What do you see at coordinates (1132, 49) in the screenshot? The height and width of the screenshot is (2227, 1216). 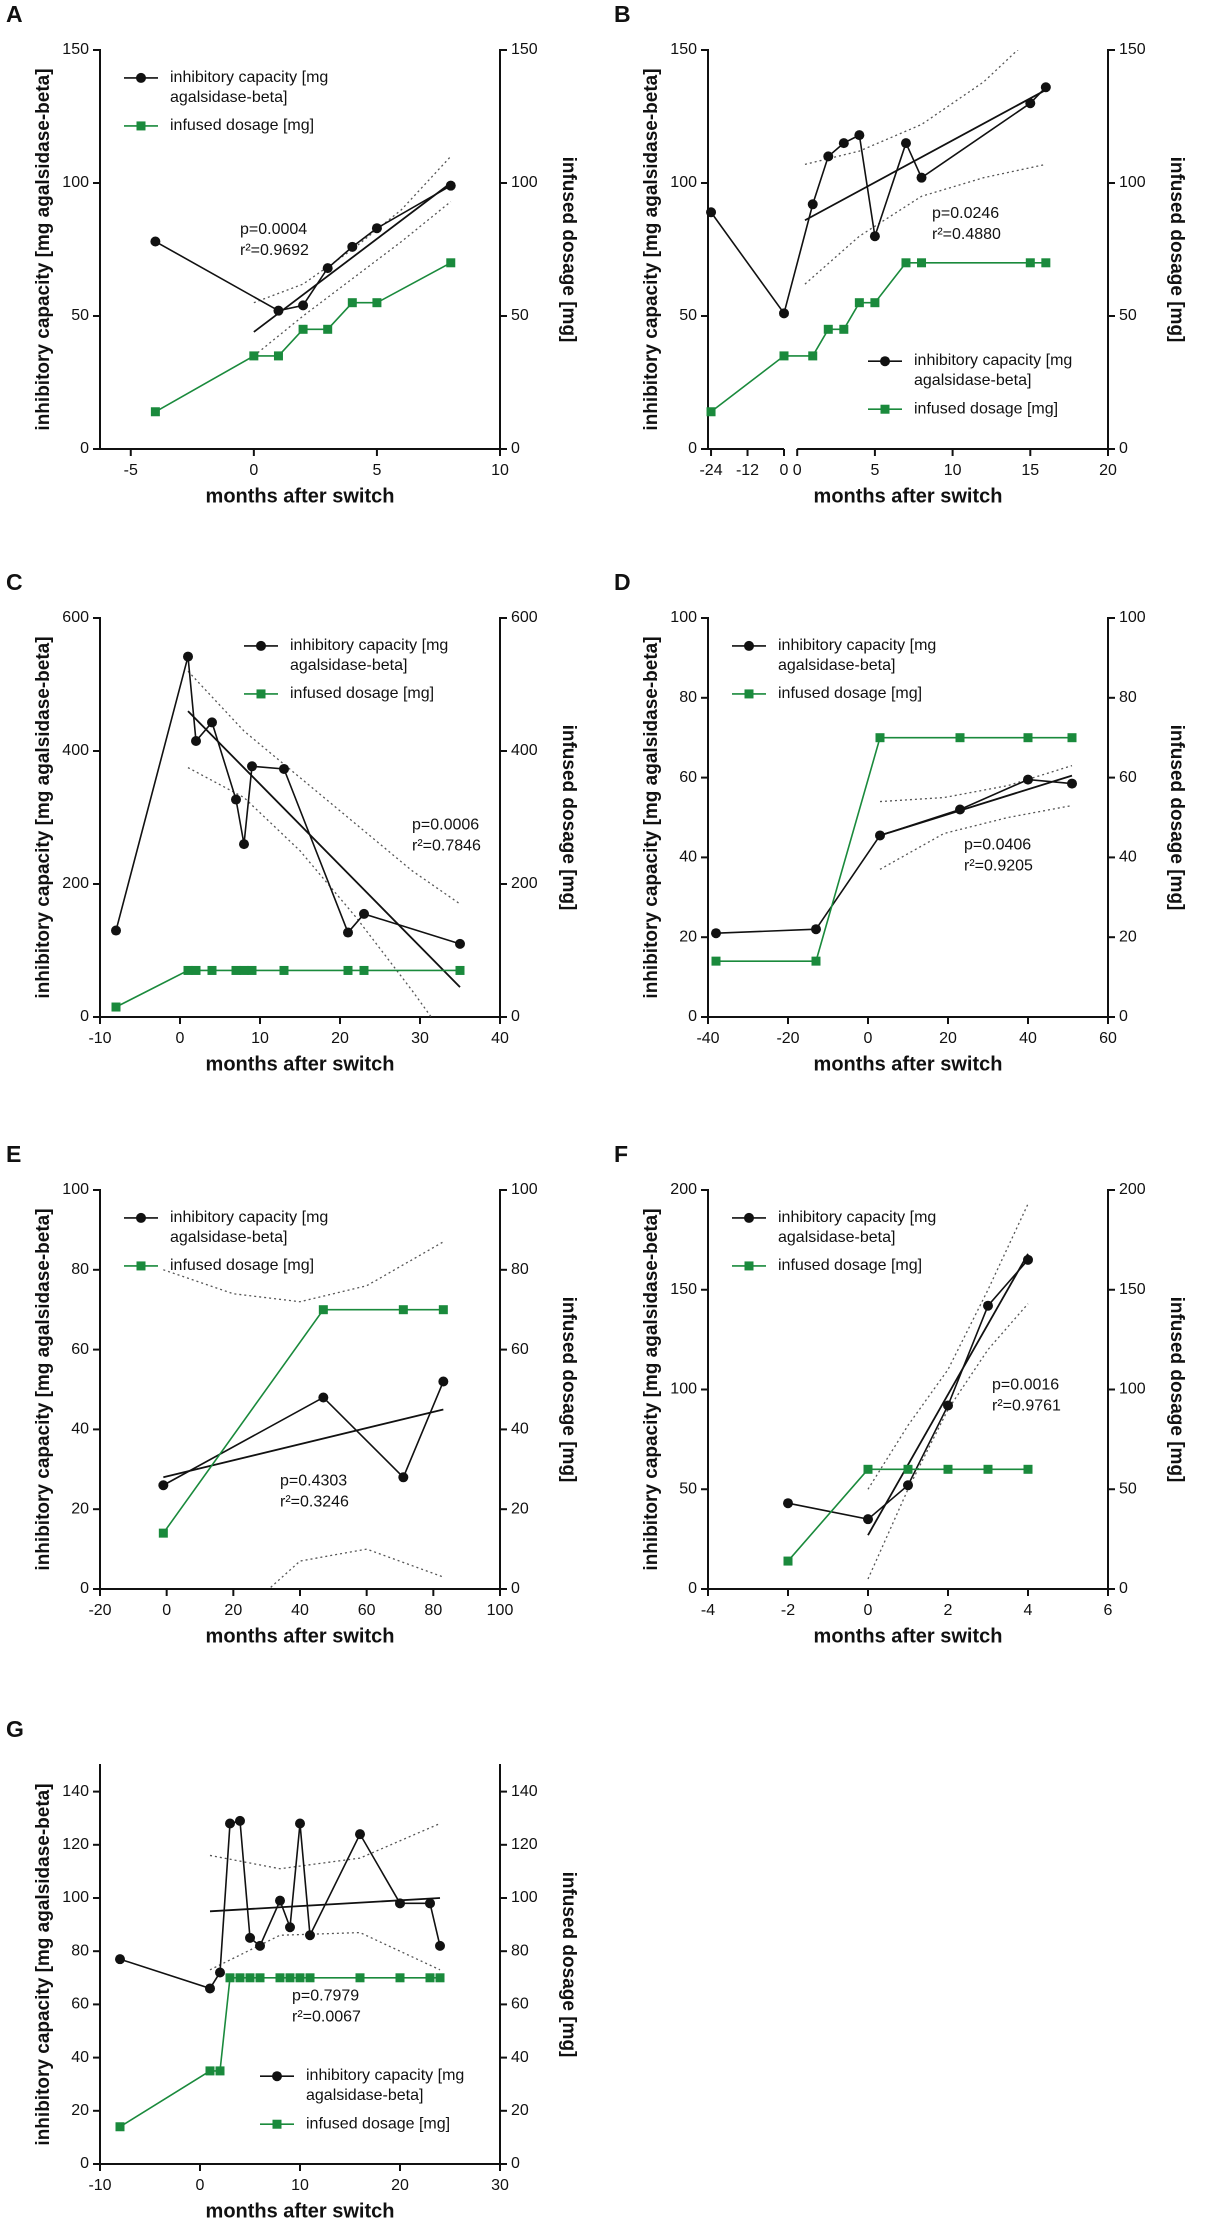 I see `y2-tick-label: 150` at bounding box center [1132, 49].